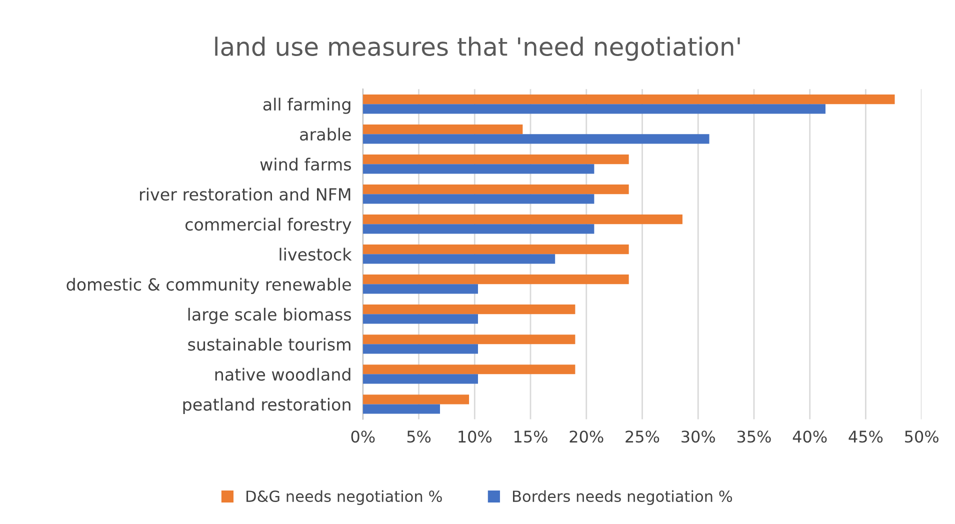 This screenshot has height=524, width=955. Describe the element at coordinates (305, 164) in the screenshot. I see `y-tick-label: wind farms` at that location.